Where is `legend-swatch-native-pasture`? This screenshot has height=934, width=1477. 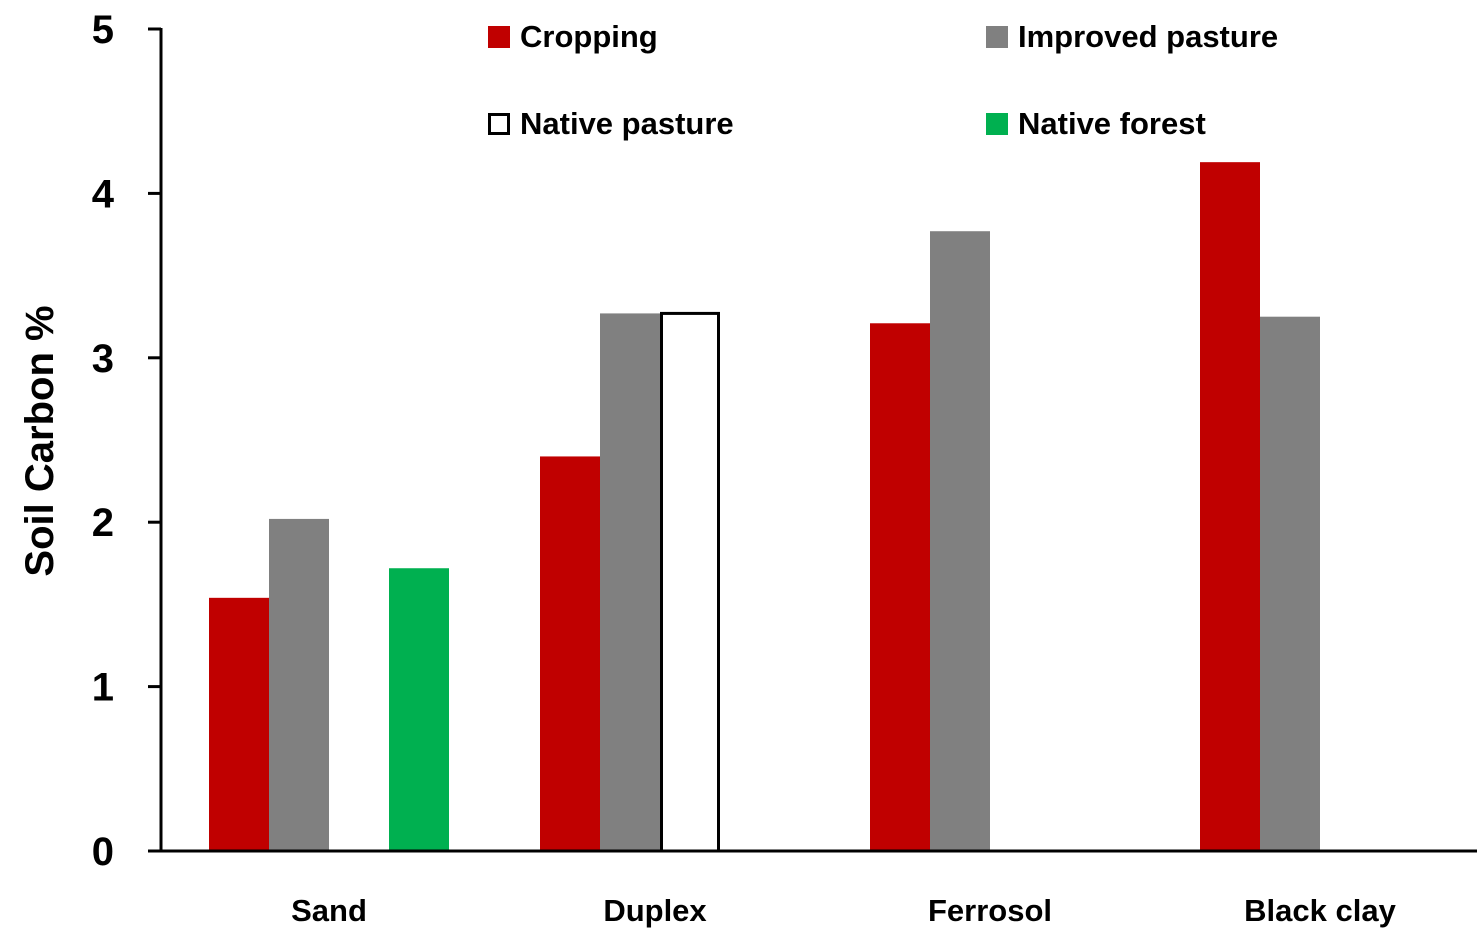 legend-swatch-native-pasture is located at coordinates (499, 124).